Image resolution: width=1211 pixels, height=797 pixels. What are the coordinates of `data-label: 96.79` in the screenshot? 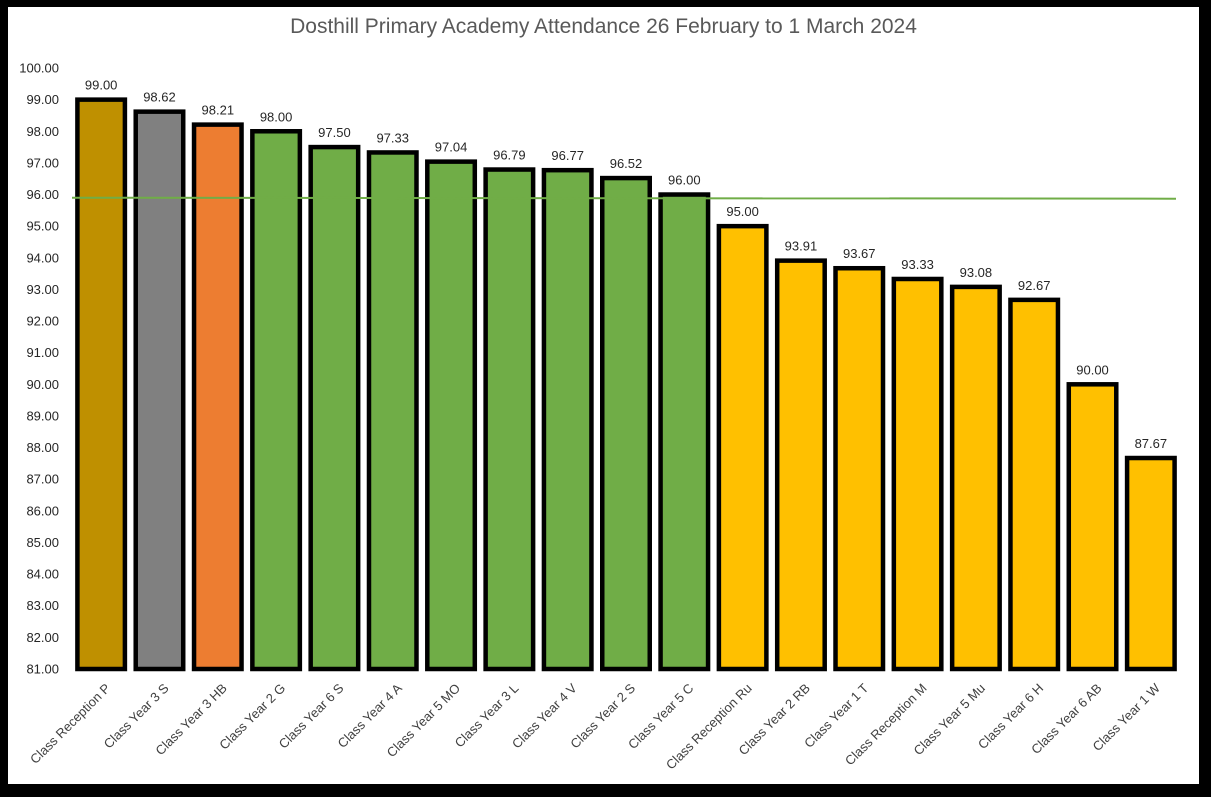 It's located at (509, 155).